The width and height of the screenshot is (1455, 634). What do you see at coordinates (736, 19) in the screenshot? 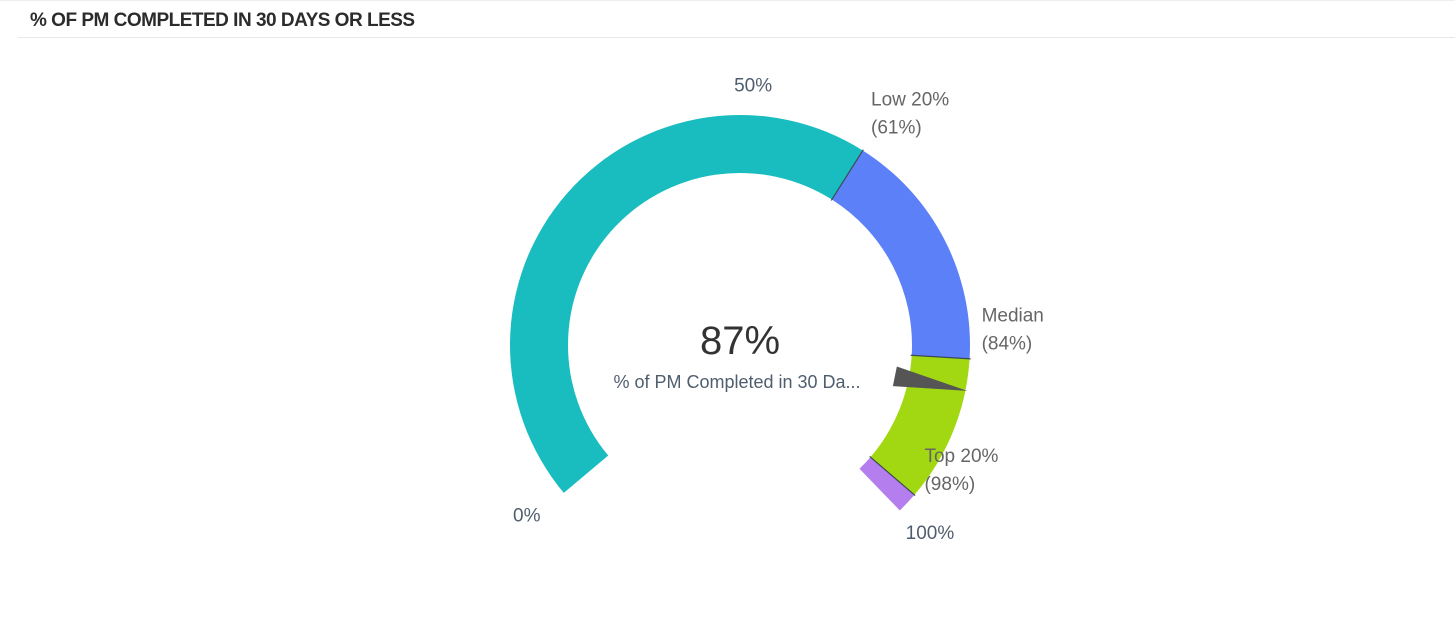
I see `panel-header: % OF PM COMPLETED IN 30 DAYS OR LESS` at bounding box center [736, 19].